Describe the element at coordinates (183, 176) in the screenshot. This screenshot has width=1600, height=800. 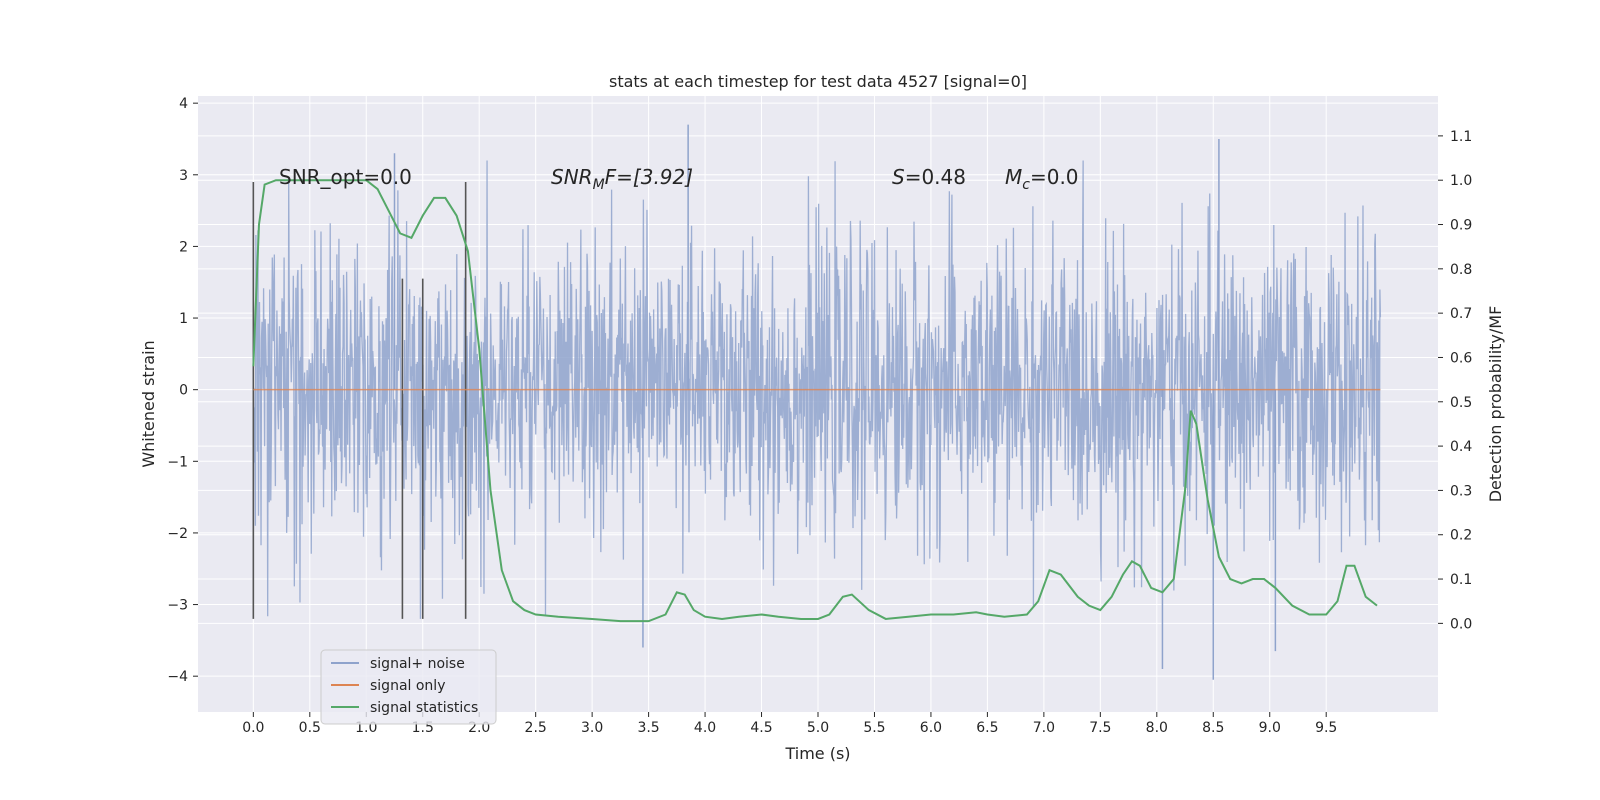
I see `y-left-tick-label-7: 3` at that location.